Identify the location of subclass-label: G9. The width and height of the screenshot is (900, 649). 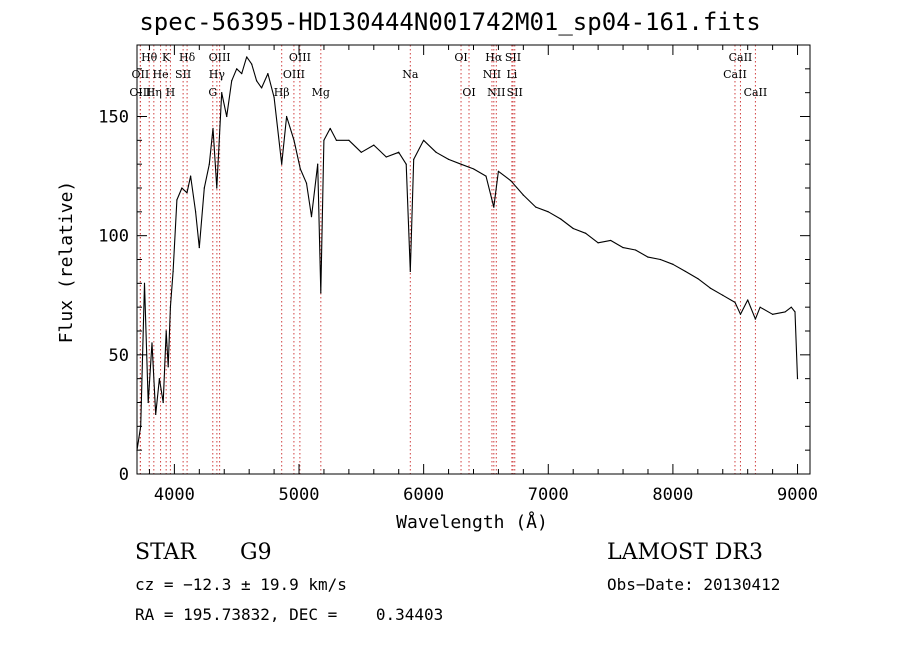
(256, 552).